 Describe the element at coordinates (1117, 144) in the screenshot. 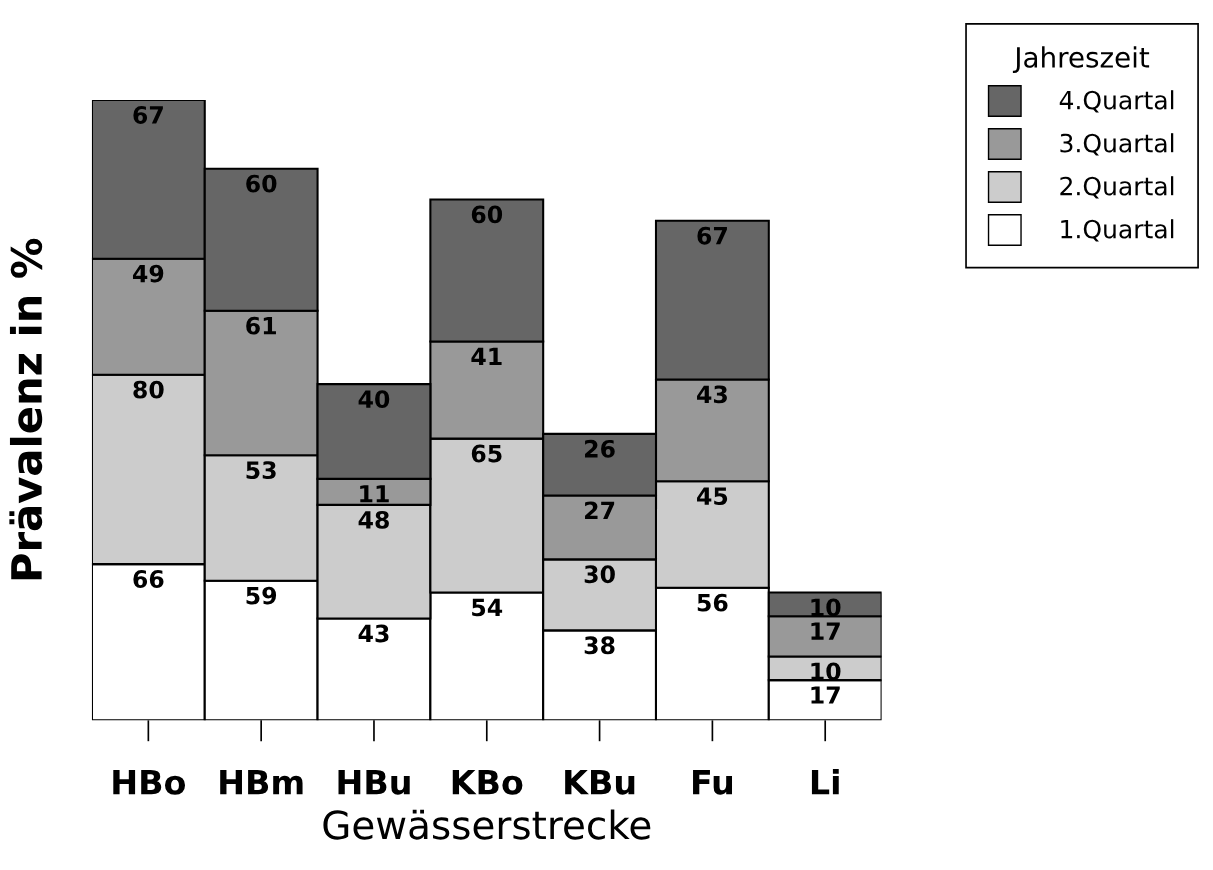

I see `legend-label: 3.Quartal` at that location.